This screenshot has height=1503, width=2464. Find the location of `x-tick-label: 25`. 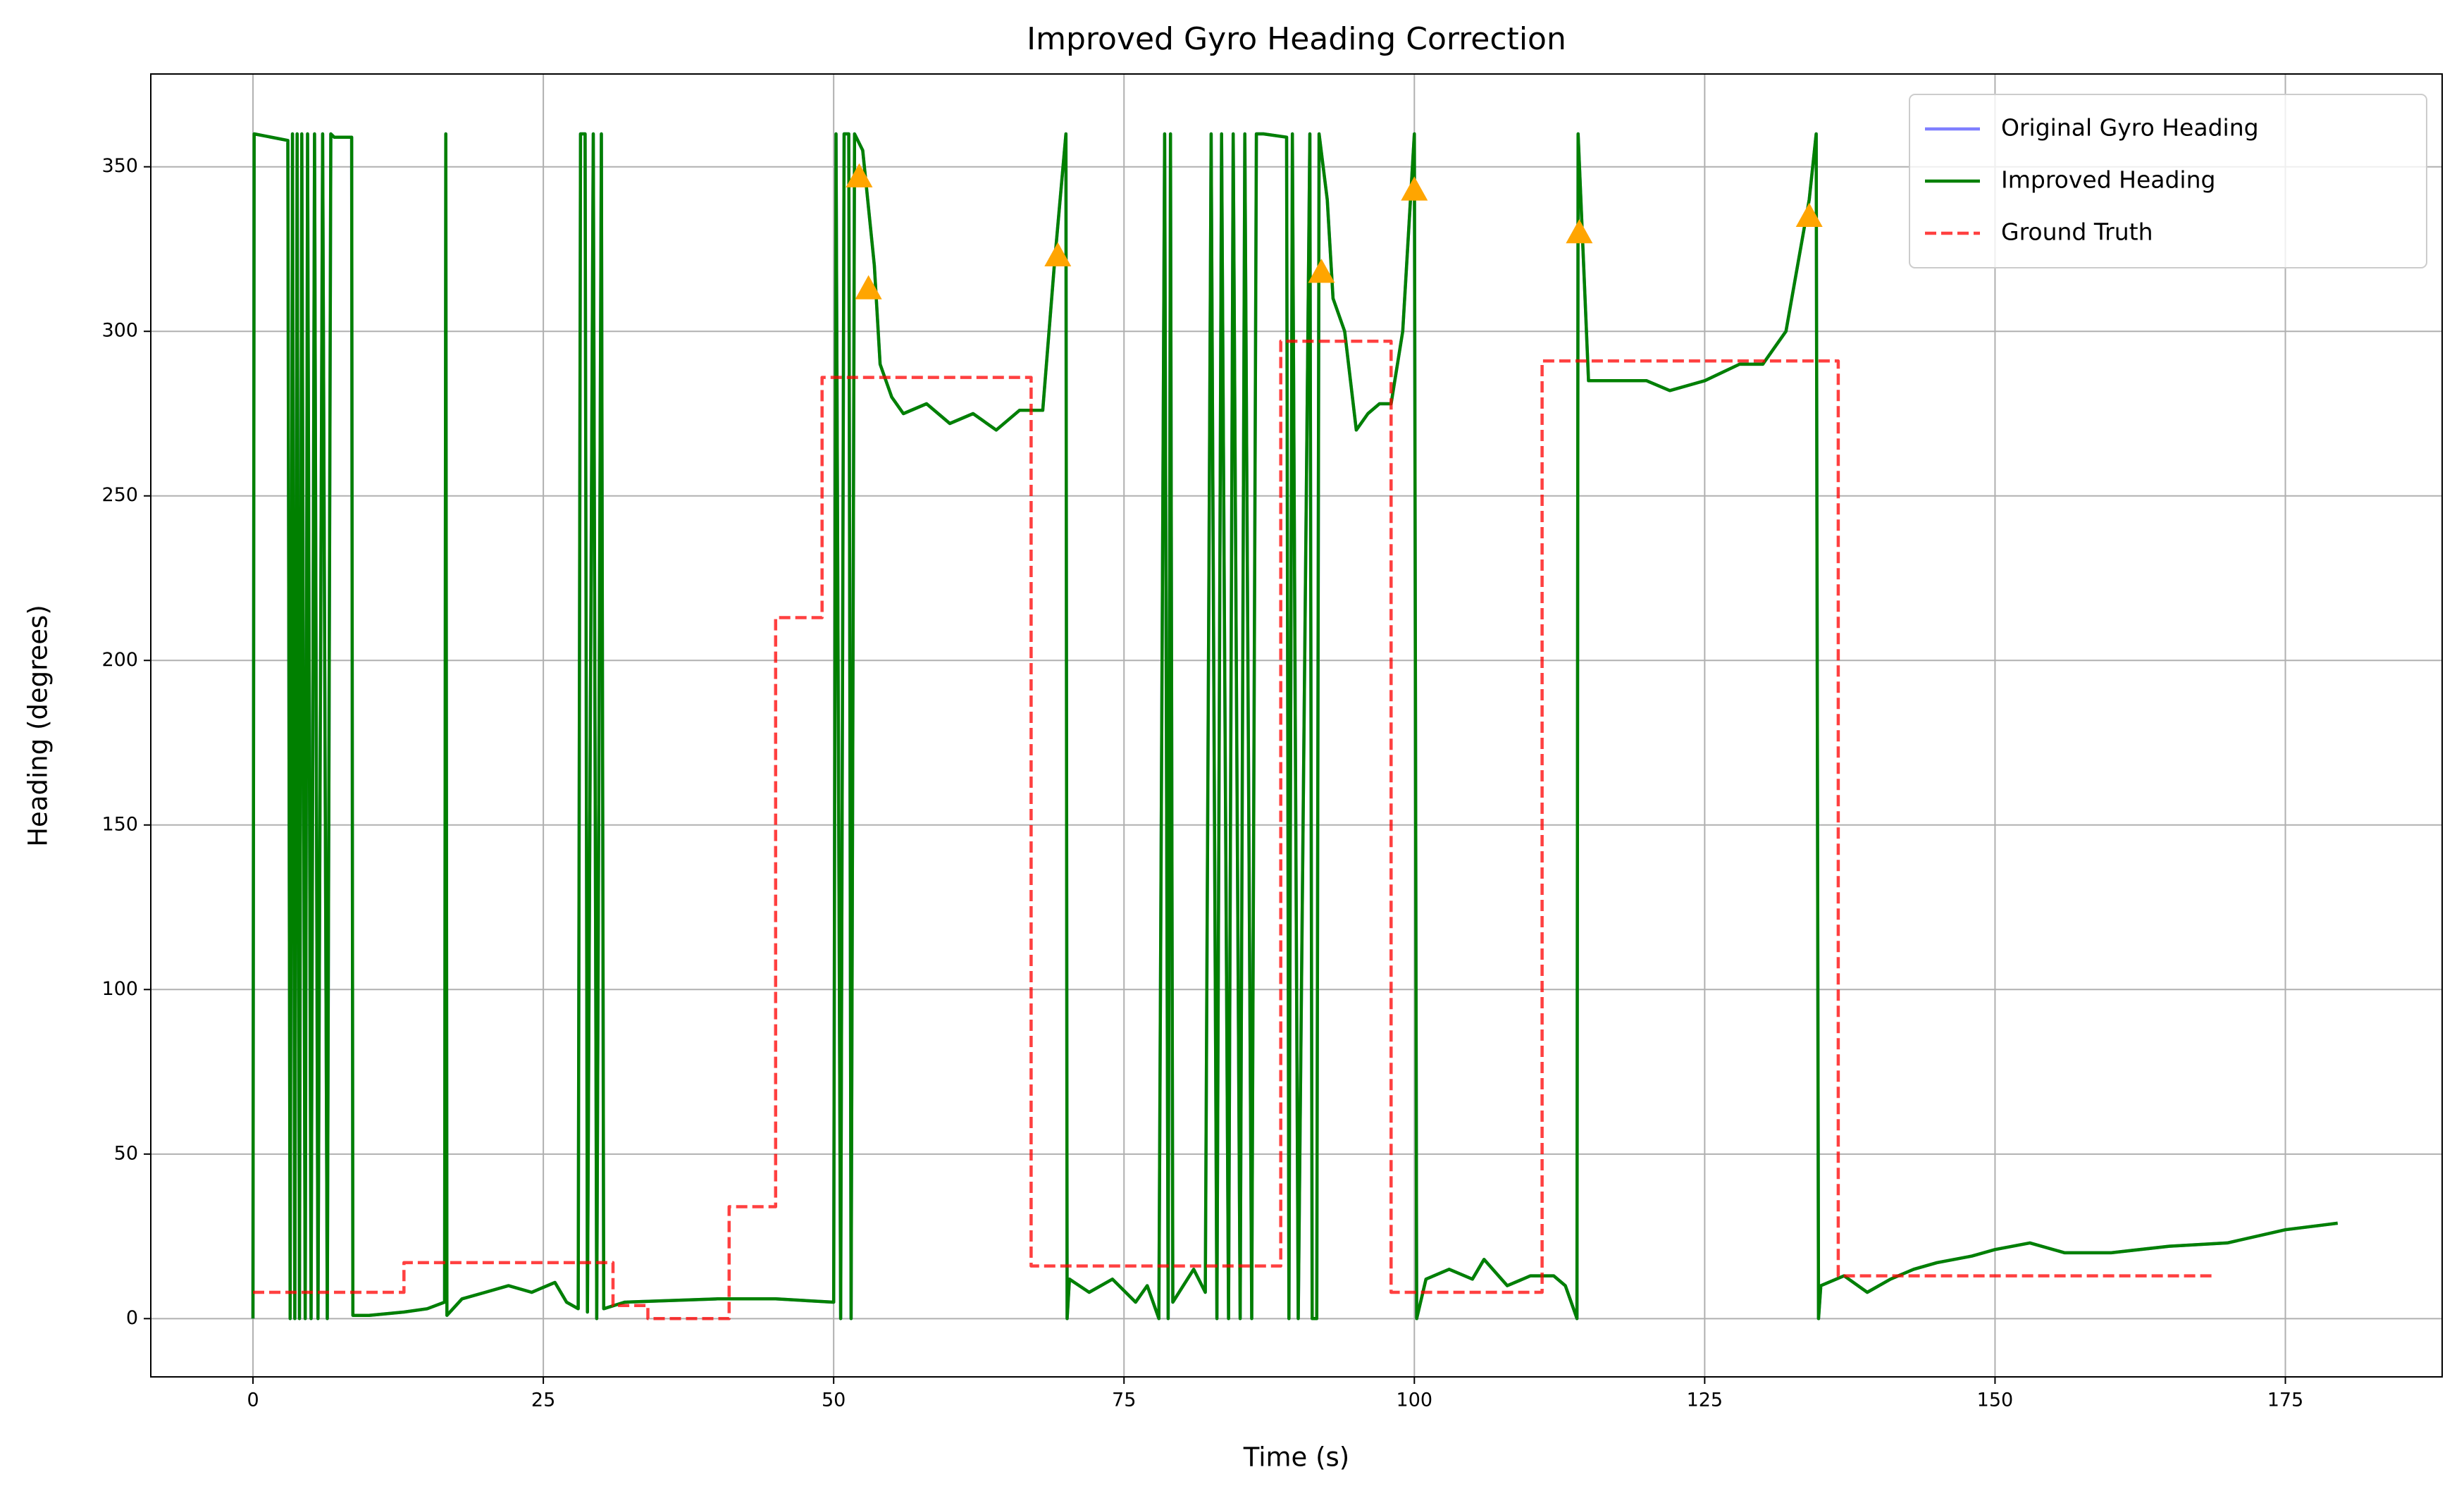

x-tick-label: 25 is located at coordinates (543, 1400).